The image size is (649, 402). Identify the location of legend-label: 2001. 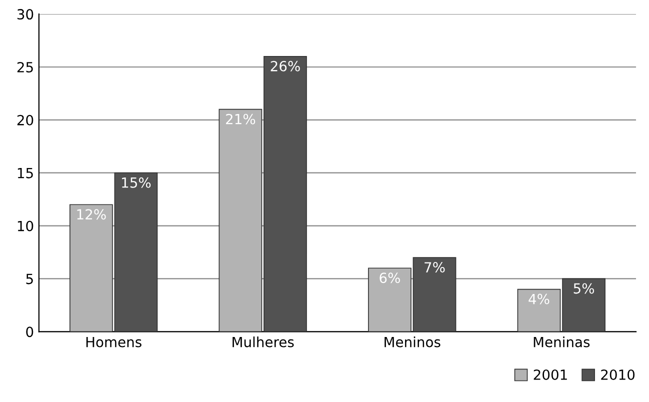
(550, 374).